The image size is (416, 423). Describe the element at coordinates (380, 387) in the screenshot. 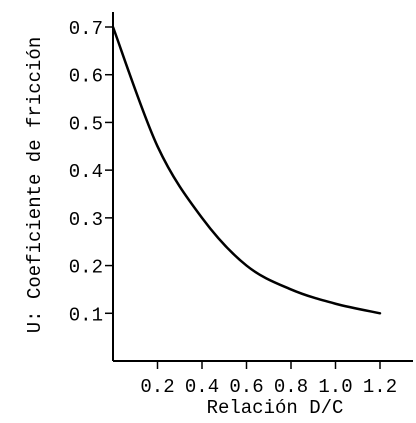

I see `x-tick-label-5: 1.2` at that location.